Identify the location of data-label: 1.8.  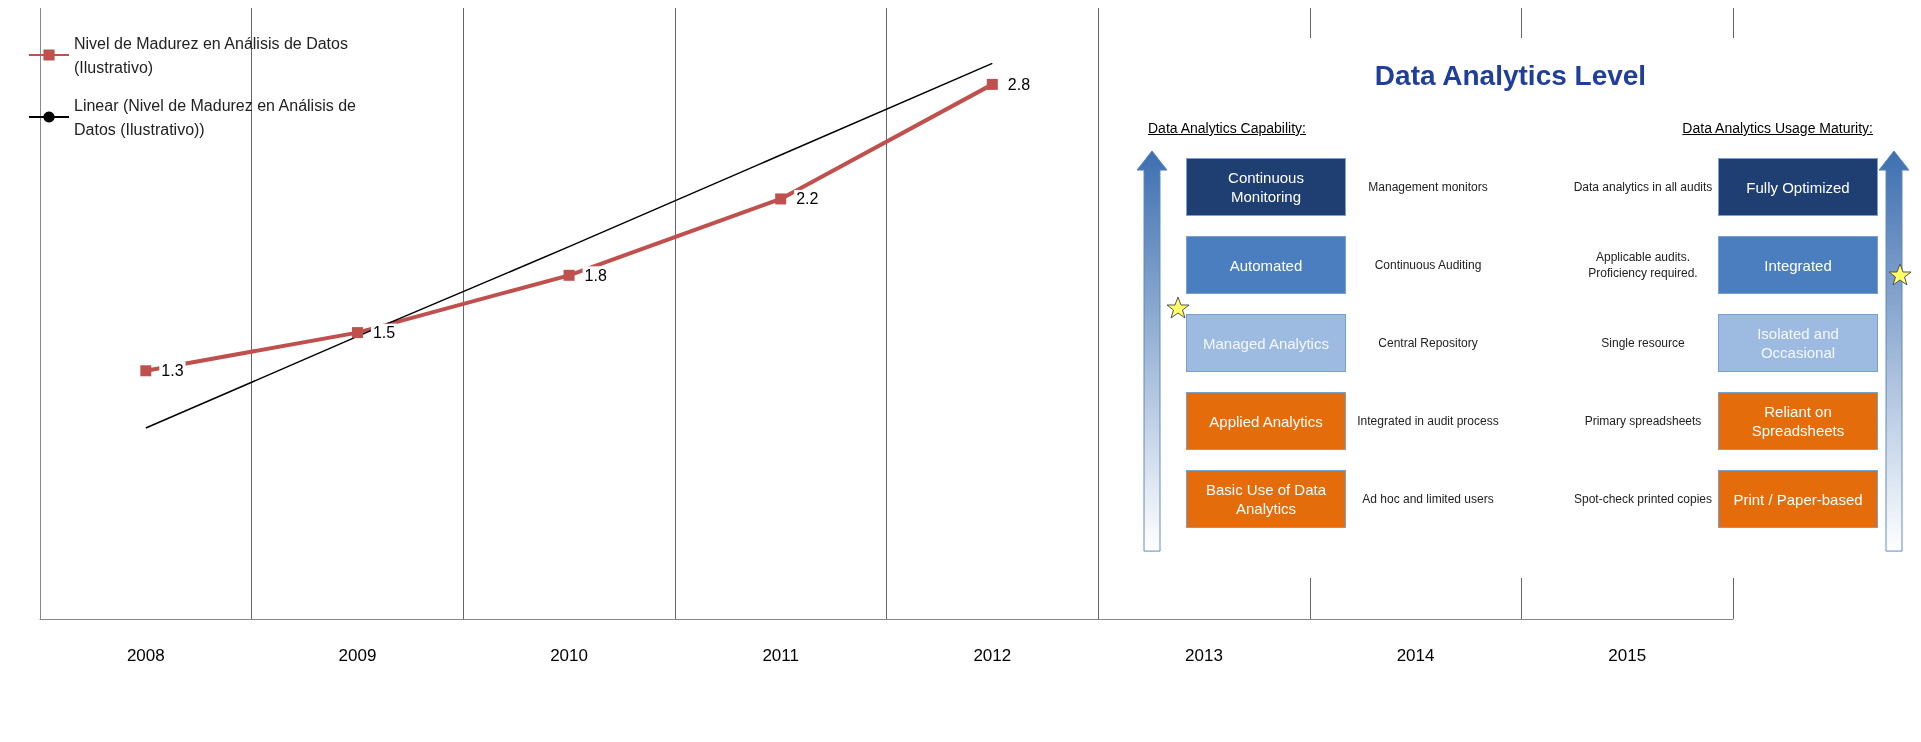
(595, 275).